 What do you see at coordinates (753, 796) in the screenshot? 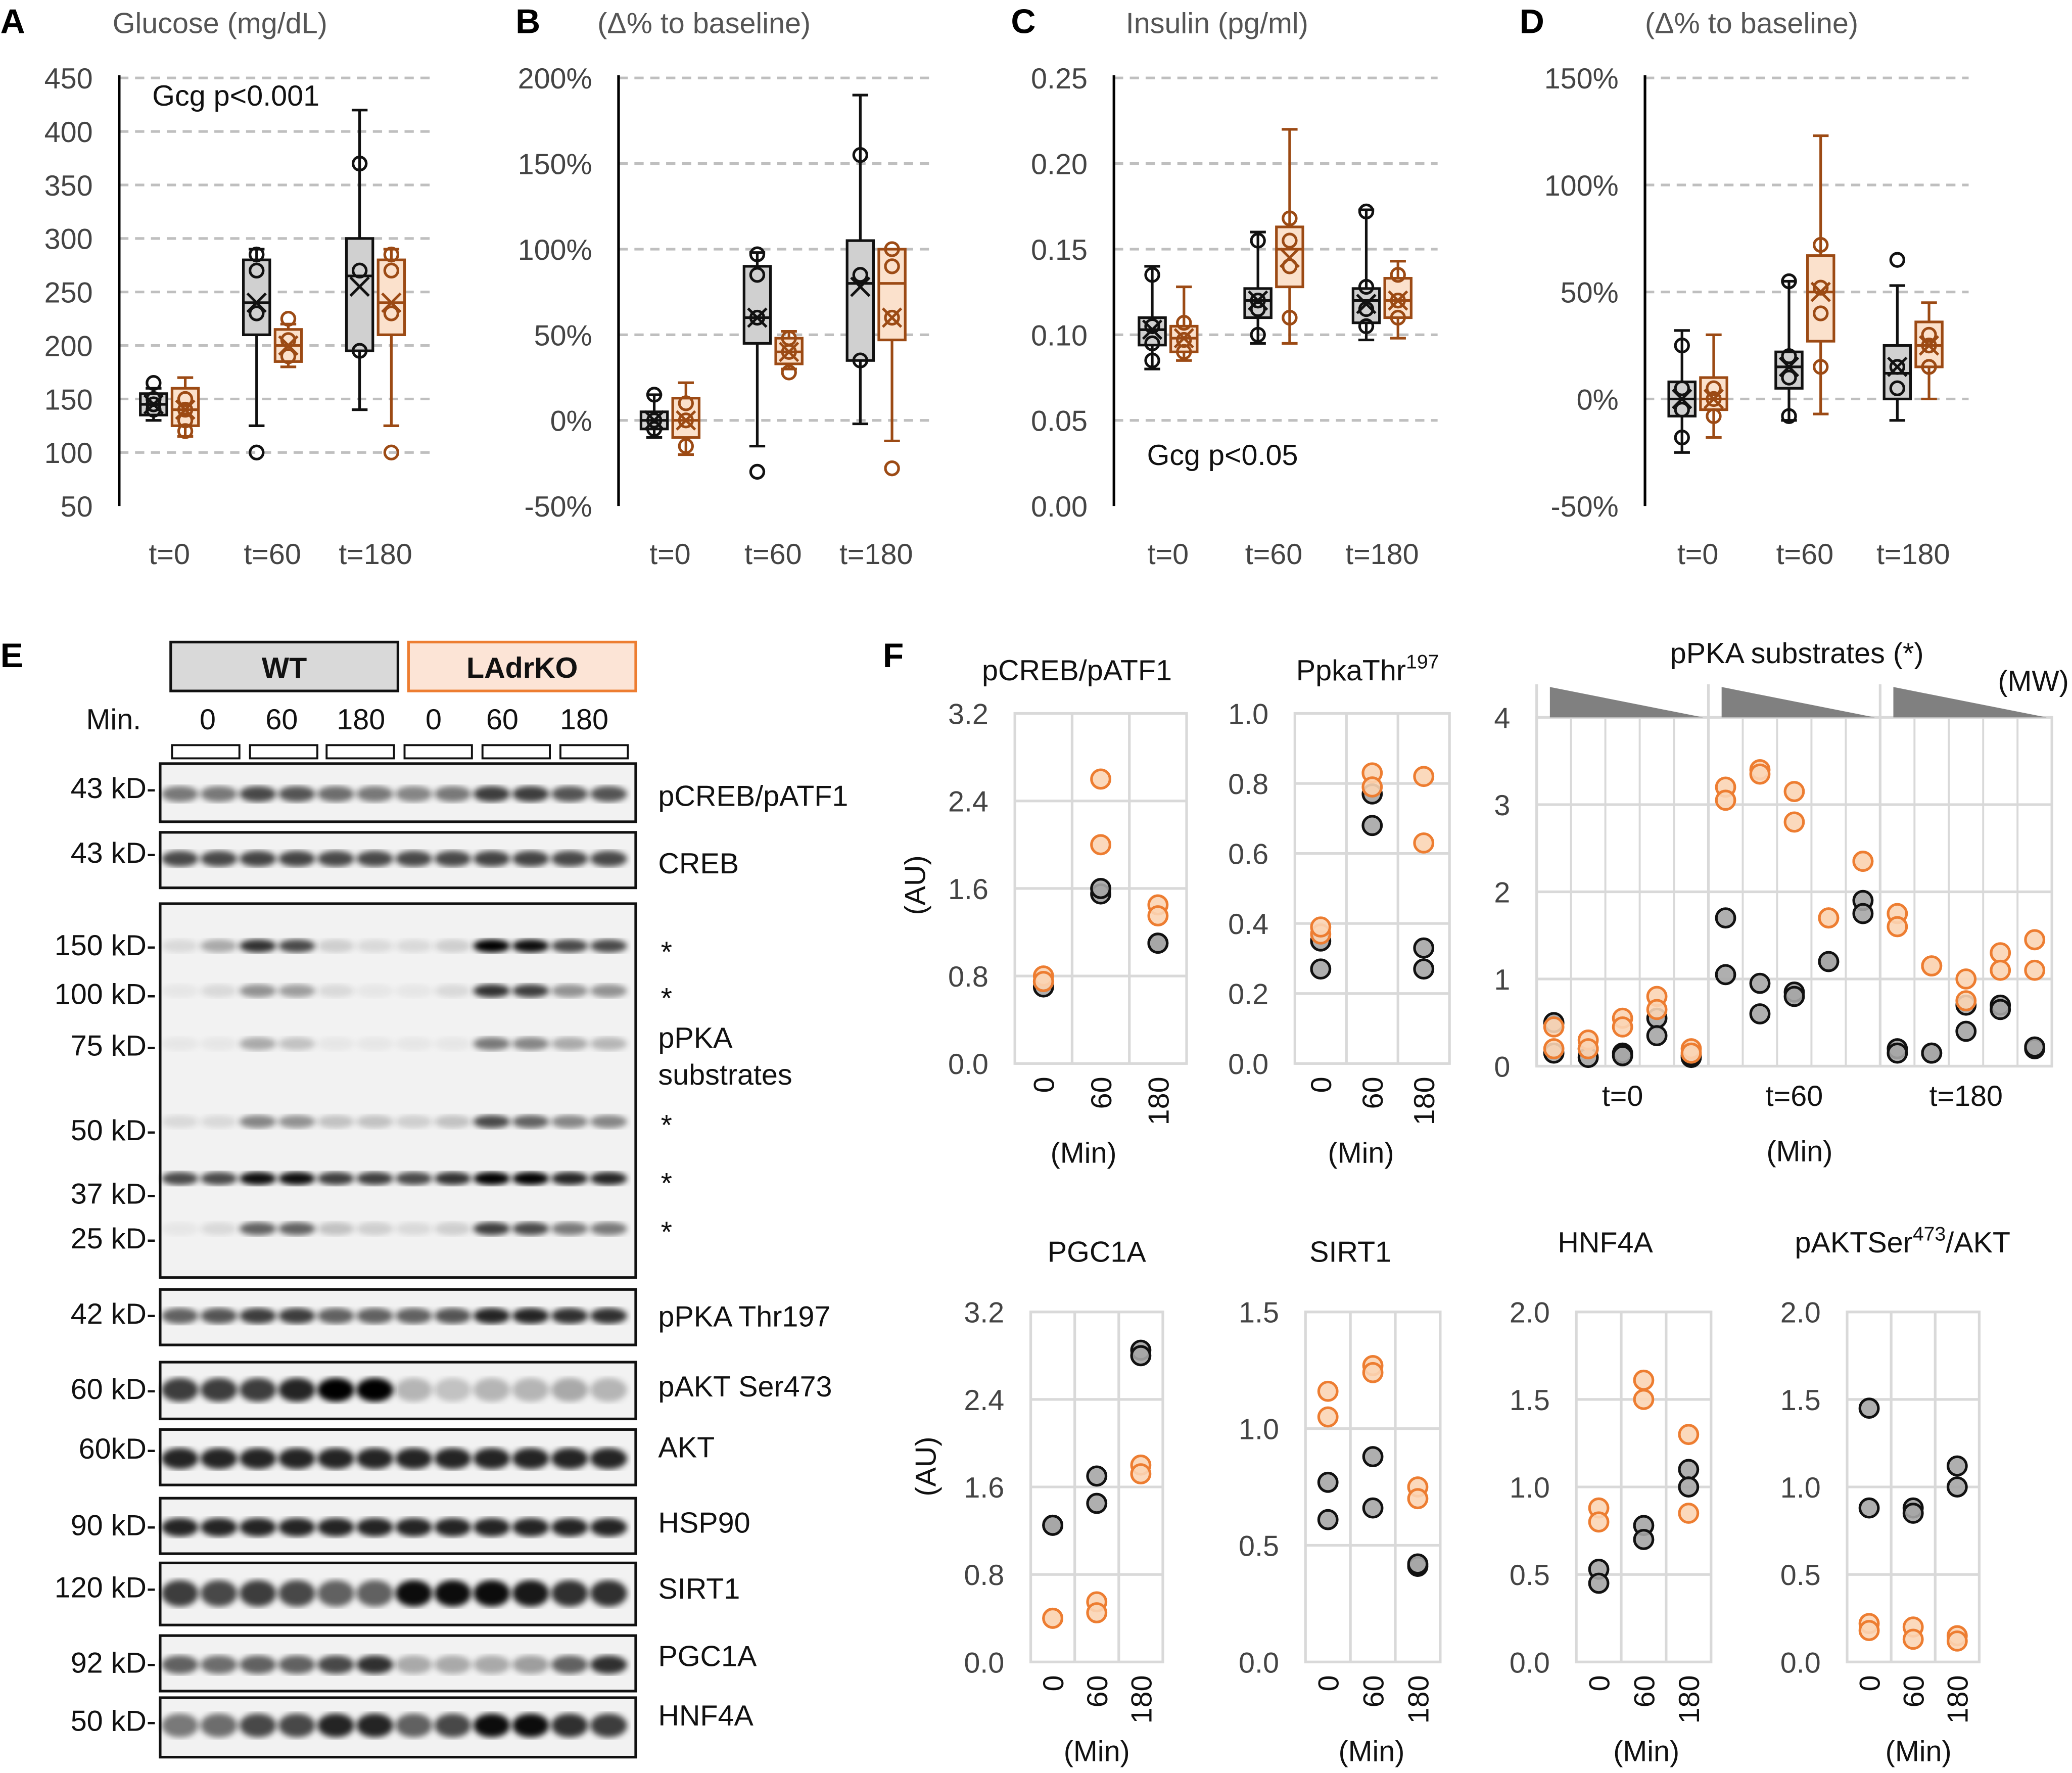
I see `blot-label: pCREB/pATF1` at bounding box center [753, 796].